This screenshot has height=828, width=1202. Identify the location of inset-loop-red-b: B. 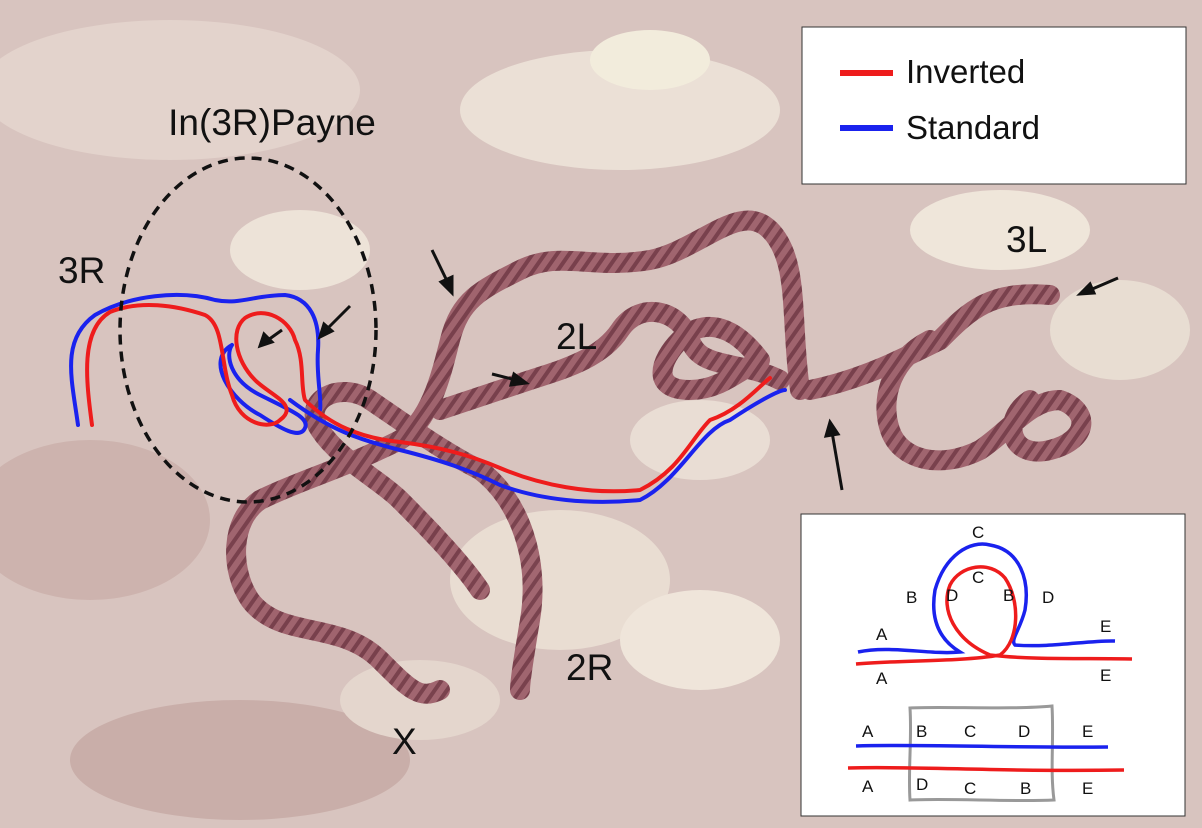
(1008, 595).